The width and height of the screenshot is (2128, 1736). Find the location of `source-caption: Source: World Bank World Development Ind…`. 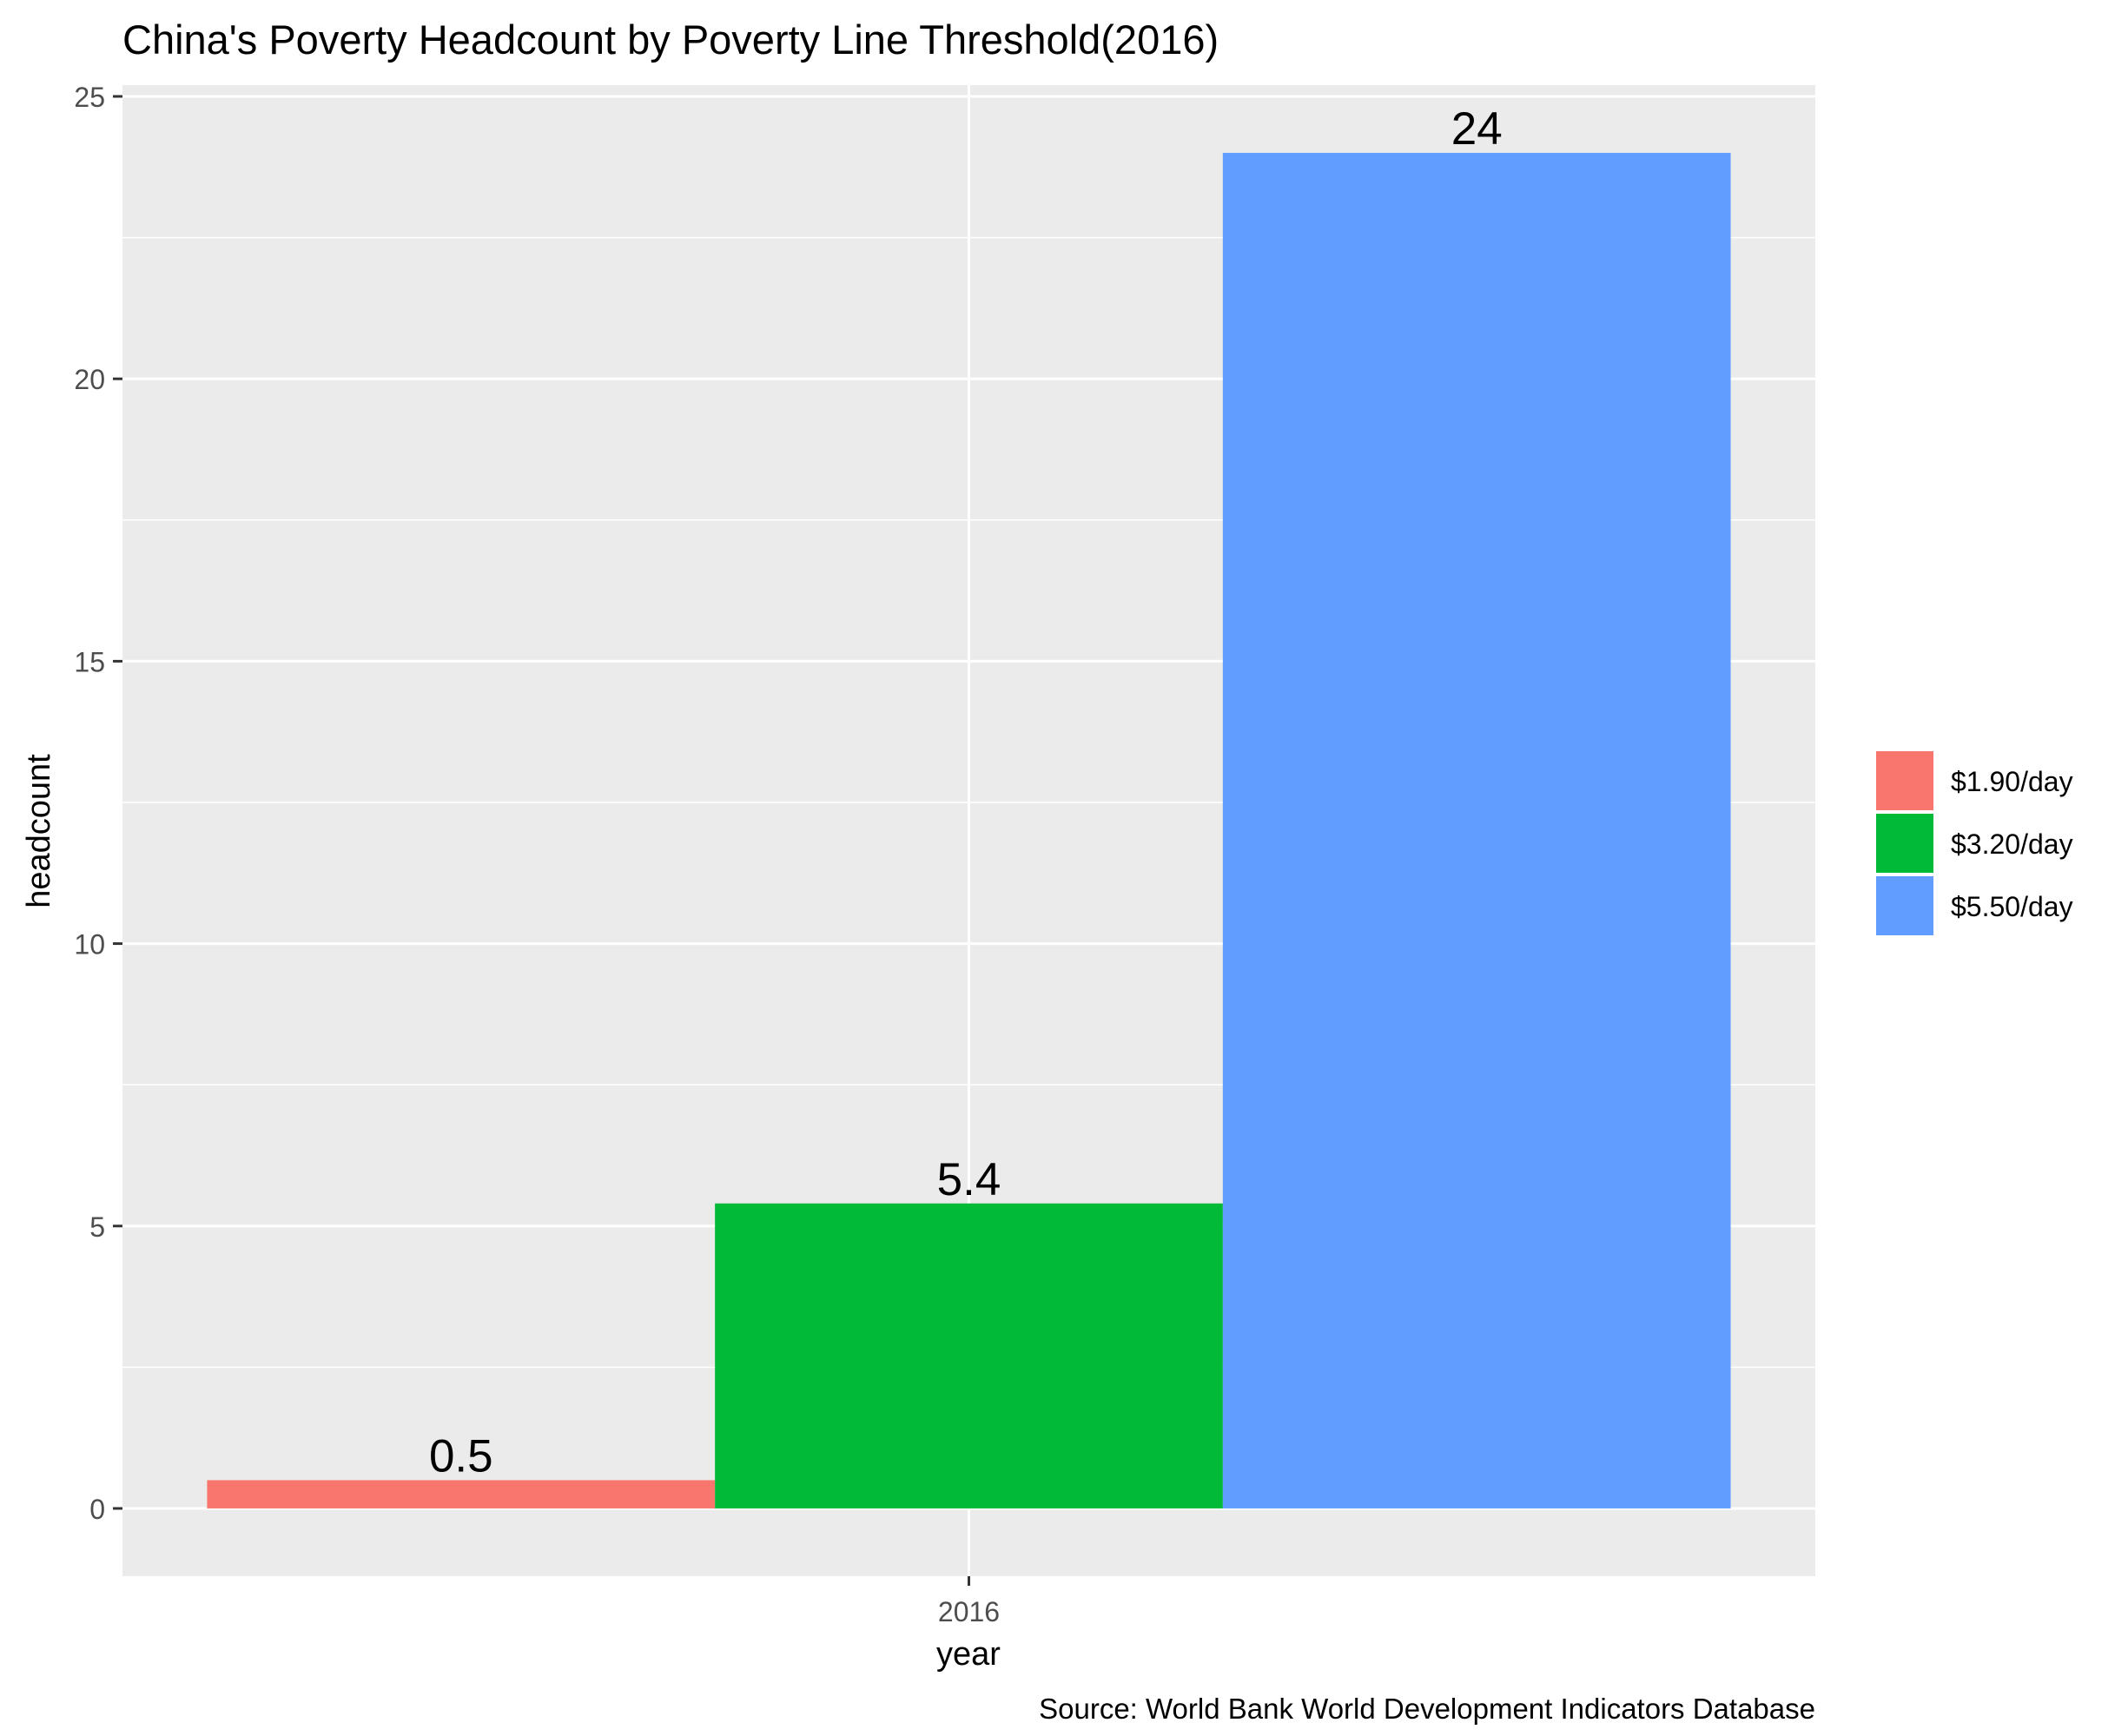

source-caption: Source: World Bank World Development Ind… is located at coordinates (1427, 1709).